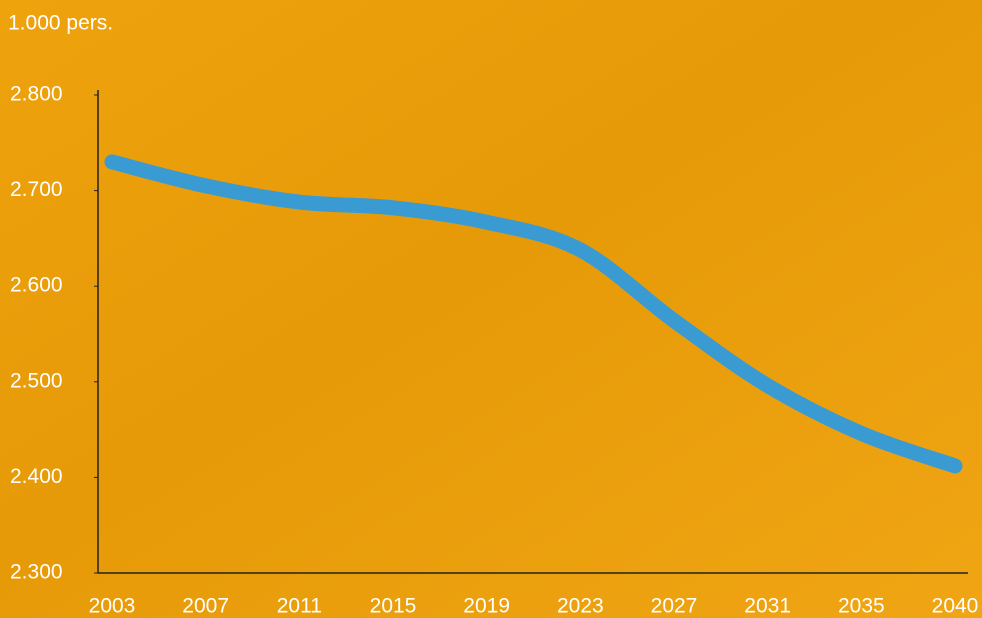 The height and width of the screenshot is (618, 982). I want to click on x-tick-label: 2023, so click(580, 606).